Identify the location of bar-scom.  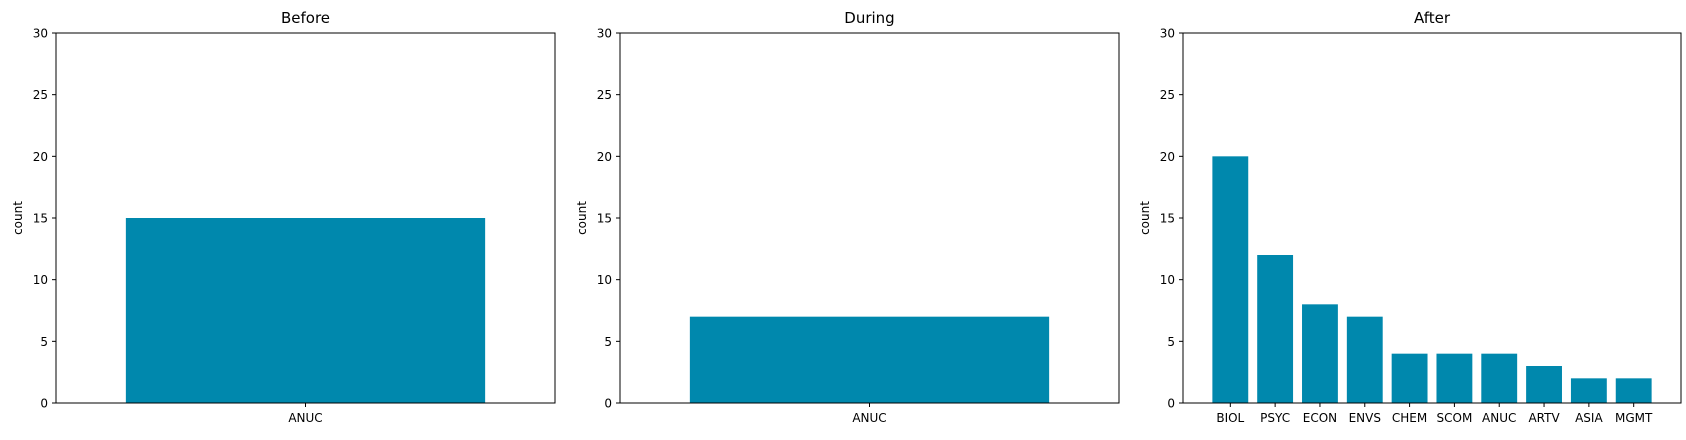
(1454, 378).